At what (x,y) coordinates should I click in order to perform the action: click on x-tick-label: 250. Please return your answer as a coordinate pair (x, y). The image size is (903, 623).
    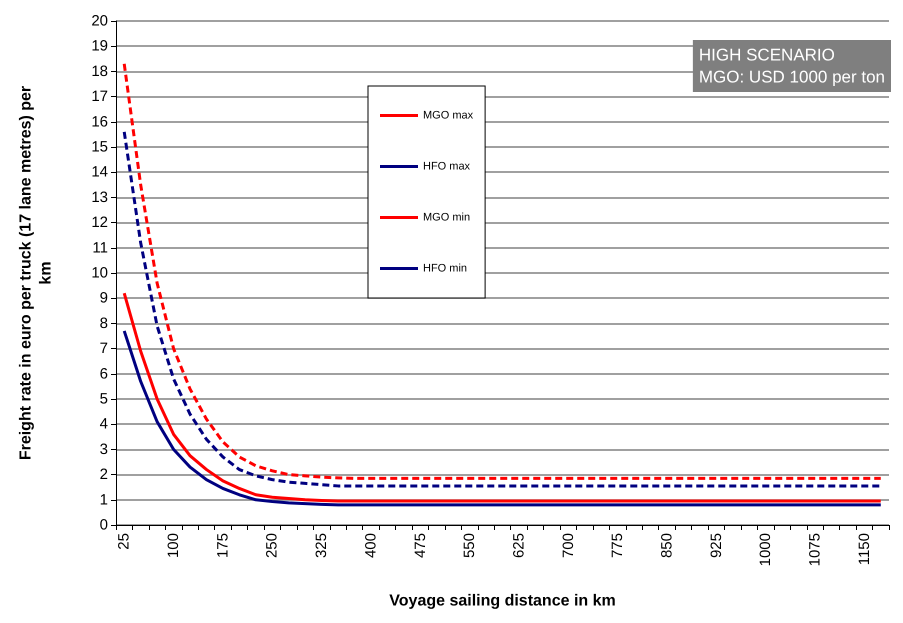
    Looking at the image, I should click on (272, 545).